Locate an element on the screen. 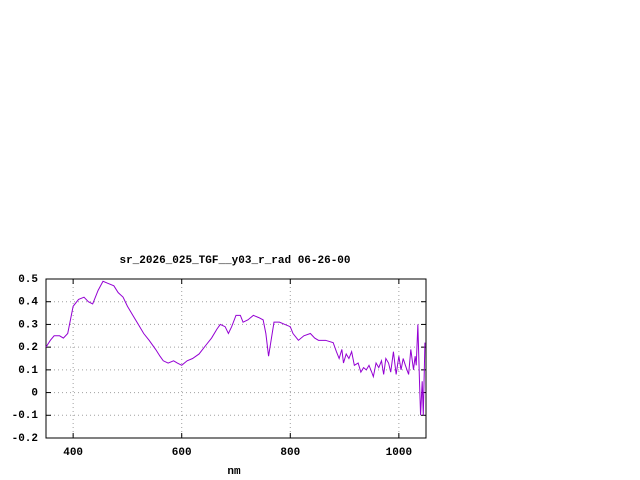 This screenshot has width=640, height=480. y-tick-label: 0.2 is located at coordinates (28, 348).